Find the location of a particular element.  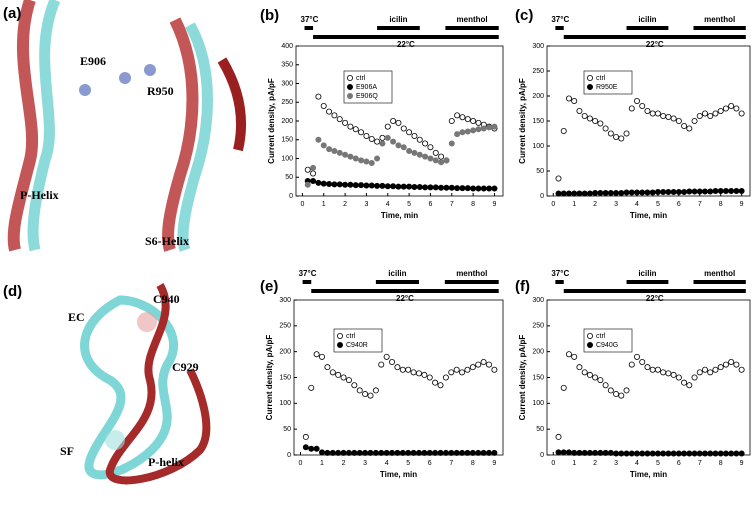

x-tick-label: 4 is located at coordinates (637, 204).